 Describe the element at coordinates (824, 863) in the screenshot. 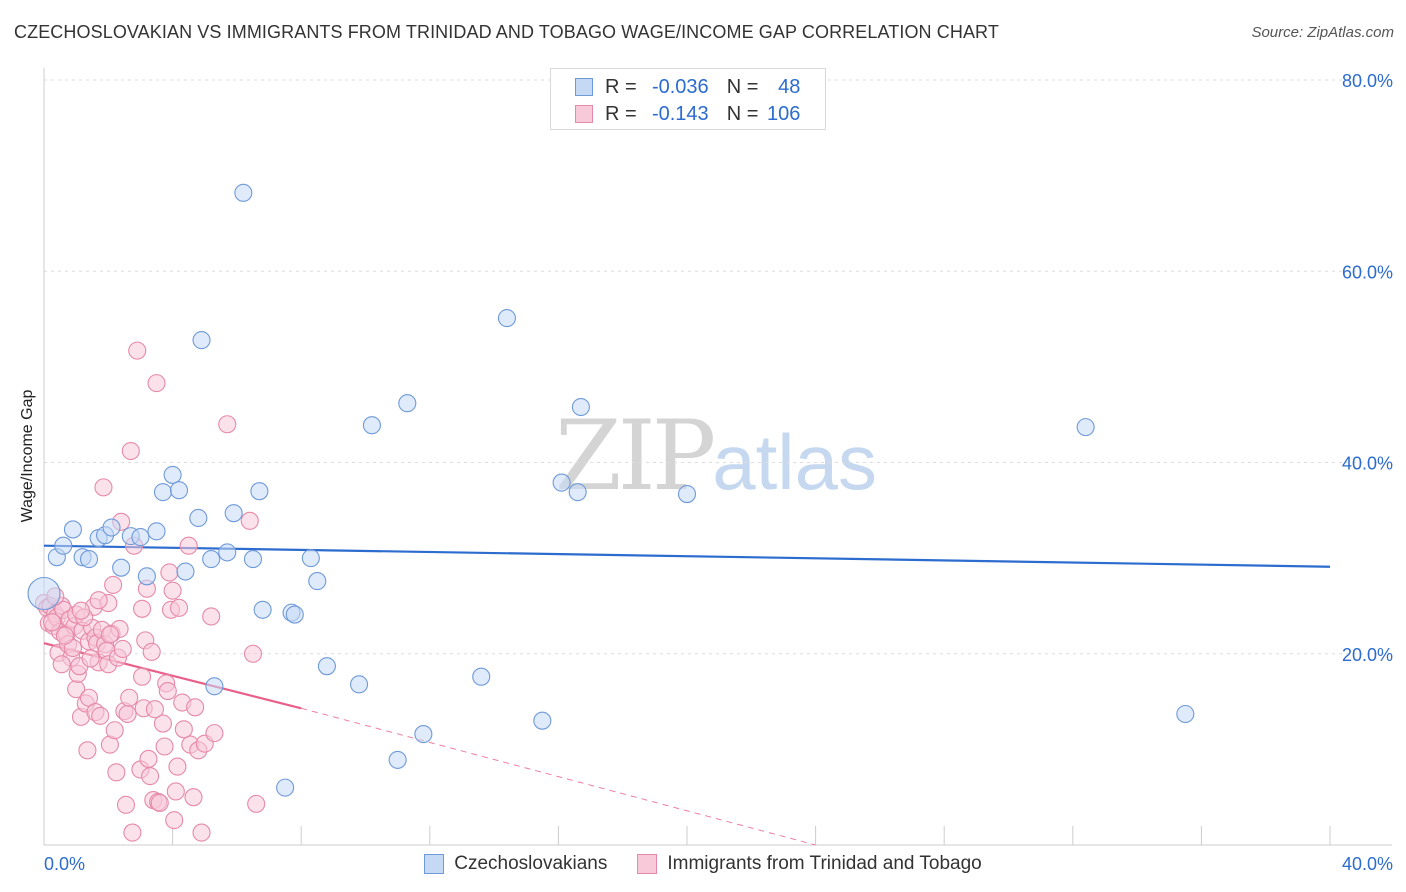

I see `series-name: Immigrants from Trinidad and Tobago` at that location.